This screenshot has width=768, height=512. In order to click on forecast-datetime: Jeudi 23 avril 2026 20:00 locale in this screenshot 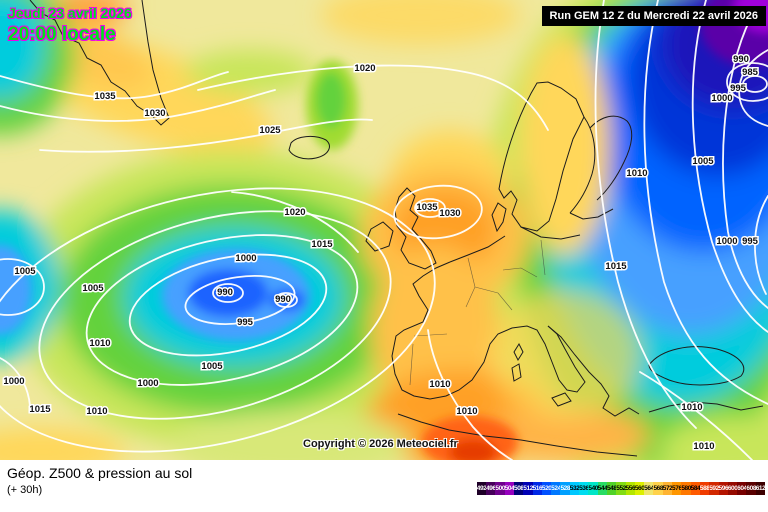, I will do `click(70, 25)`.